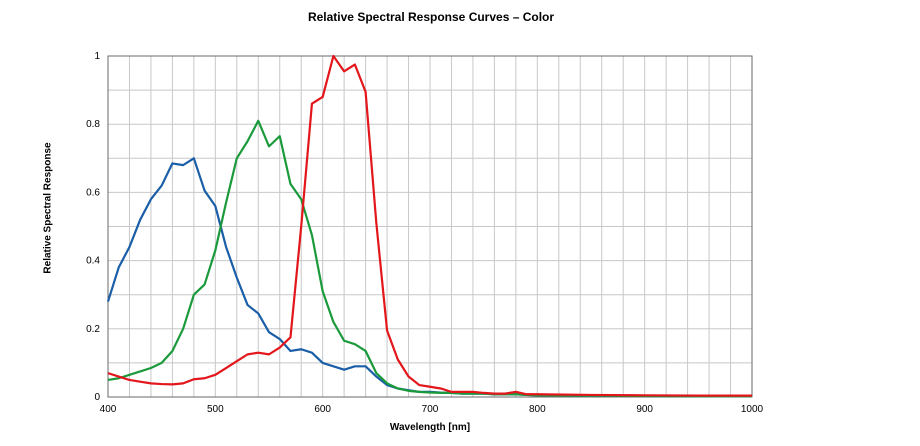 Image resolution: width=920 pixels, height=446 pixels. Describe the element at coordinates (644, 409) in the screenshot. I see `x-tick-label: 900` at that location.